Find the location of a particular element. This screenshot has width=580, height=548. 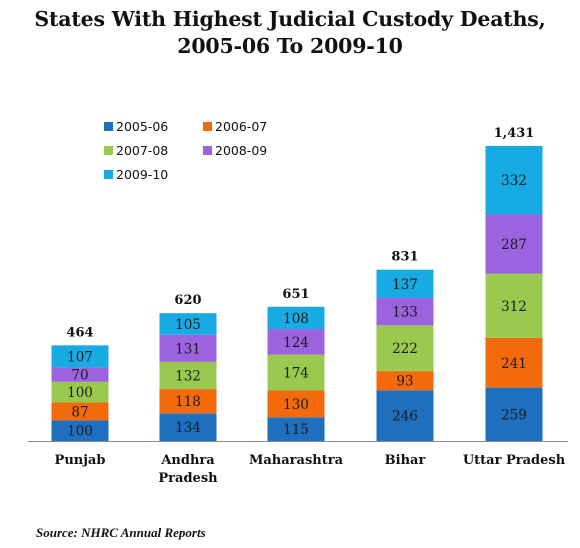

x-tick-label: Andhra is located at coordinates (187, 460).